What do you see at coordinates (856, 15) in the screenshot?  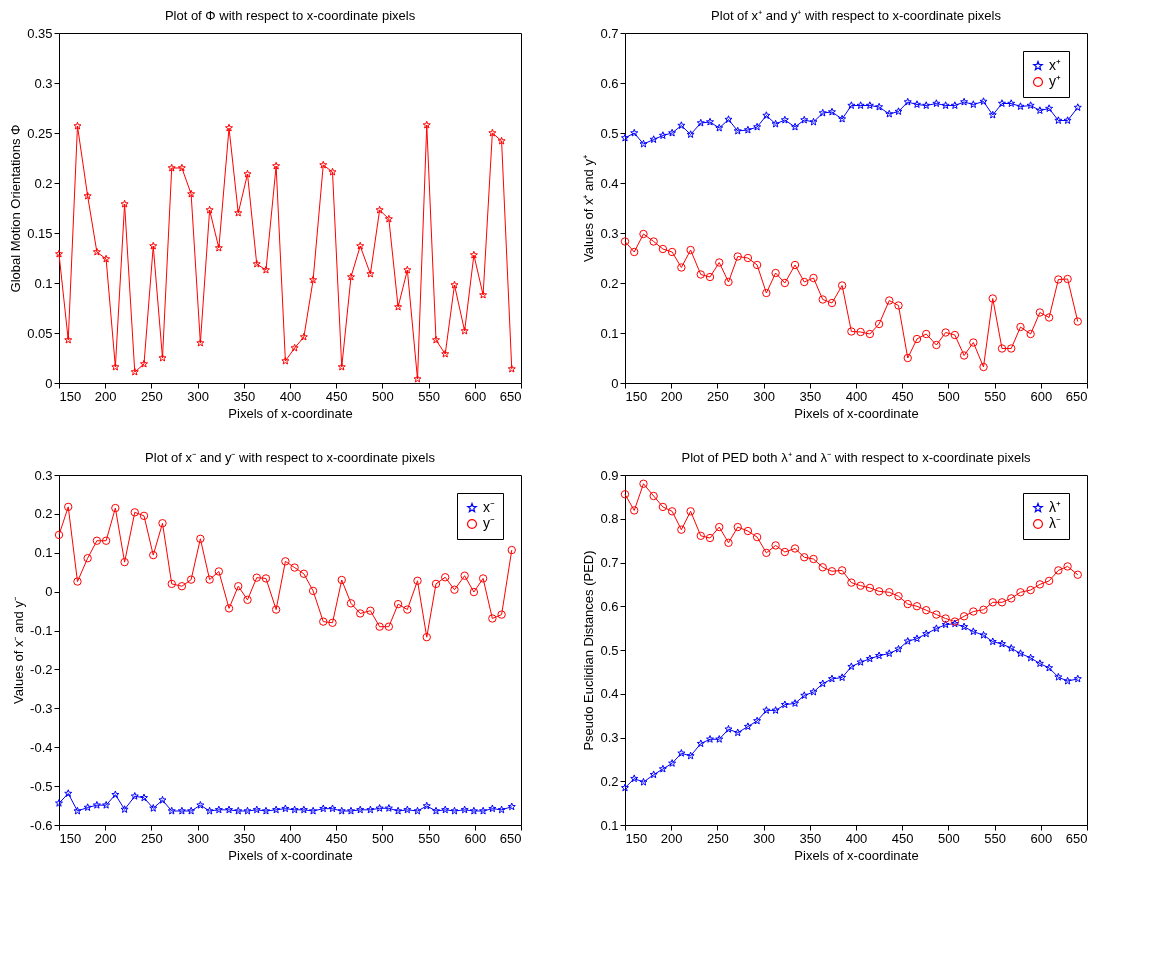 I see `chart-title: Plot of x⁺ and y⁺ with respect to x-coordinate pixels` at bounding box center [856, 15].